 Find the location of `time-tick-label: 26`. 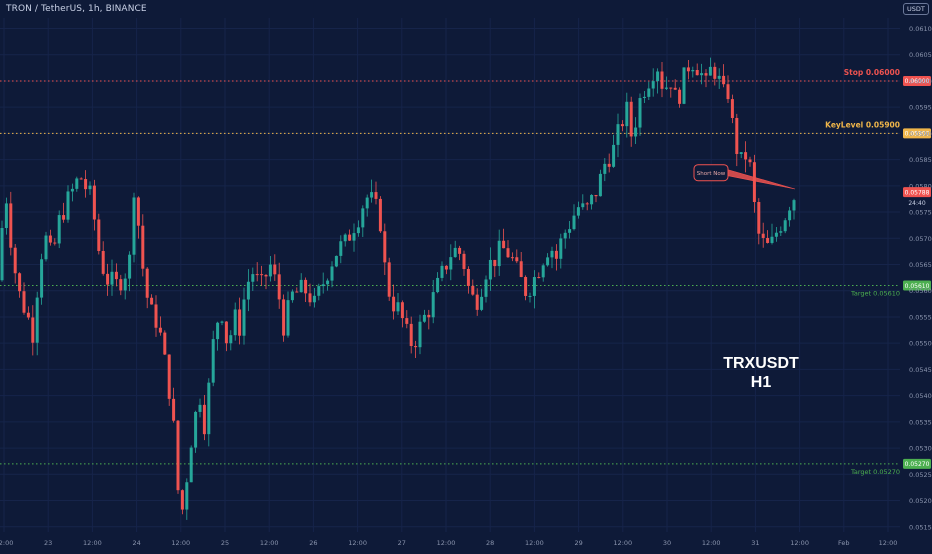

time-tick-label: 26 is located at coordinates (313, 543).